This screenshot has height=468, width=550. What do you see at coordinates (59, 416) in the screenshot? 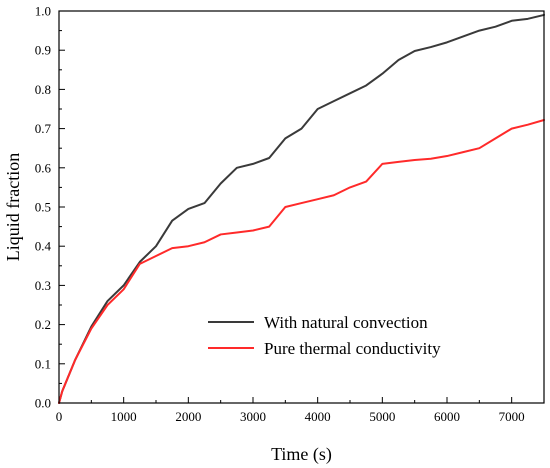
I see `x-tick-label: 0` at bounding box center [59, 416].